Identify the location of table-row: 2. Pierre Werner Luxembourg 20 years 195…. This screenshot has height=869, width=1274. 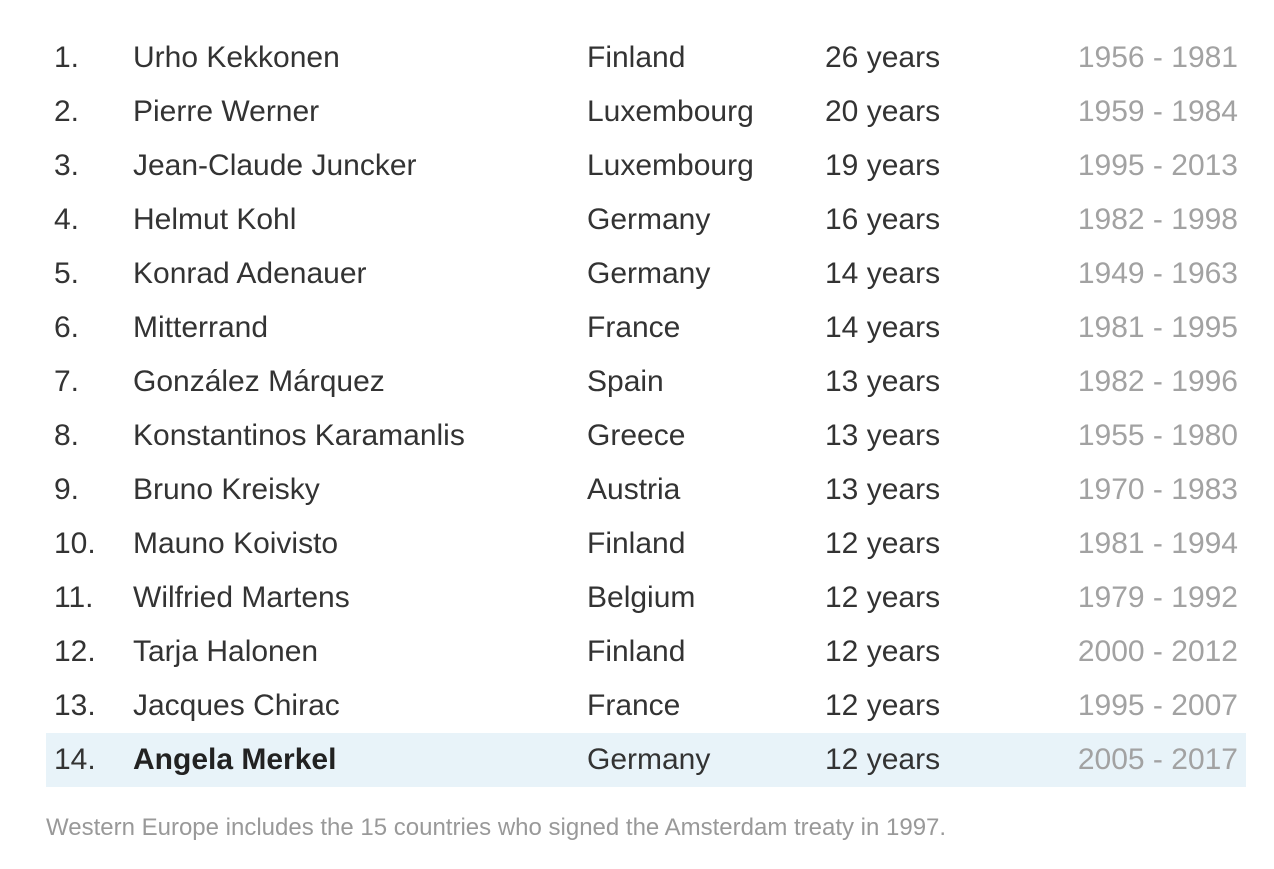
(646, 112).